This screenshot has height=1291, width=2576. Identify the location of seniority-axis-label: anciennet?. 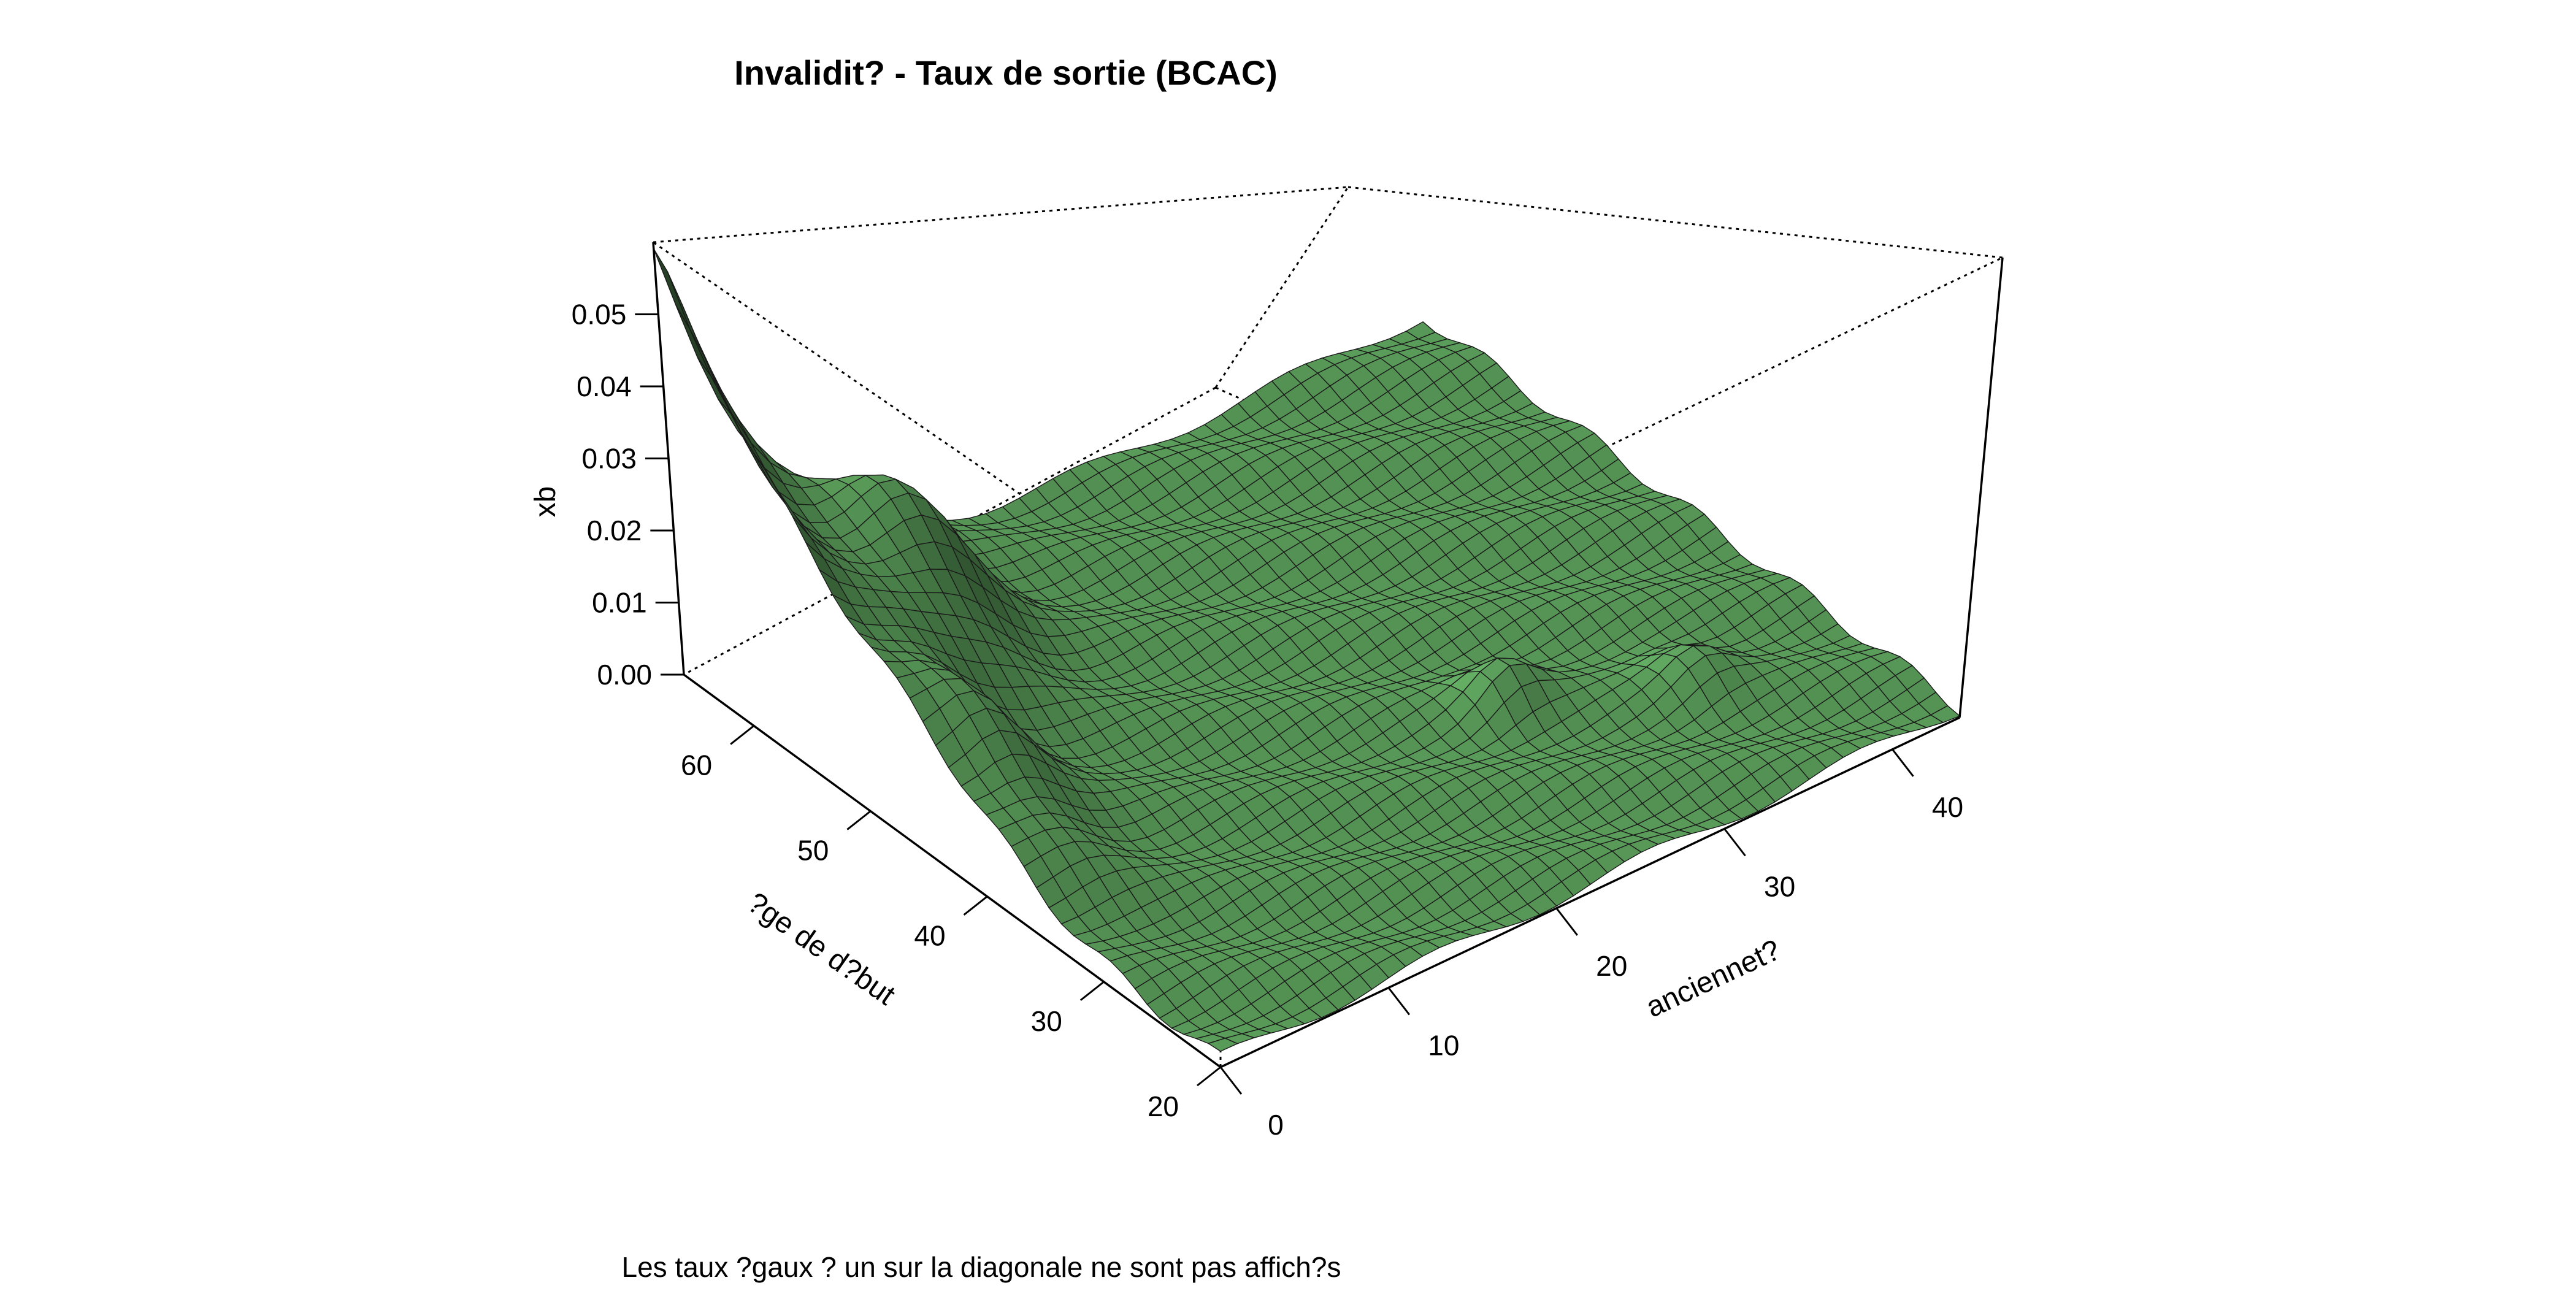
(1713, 978).